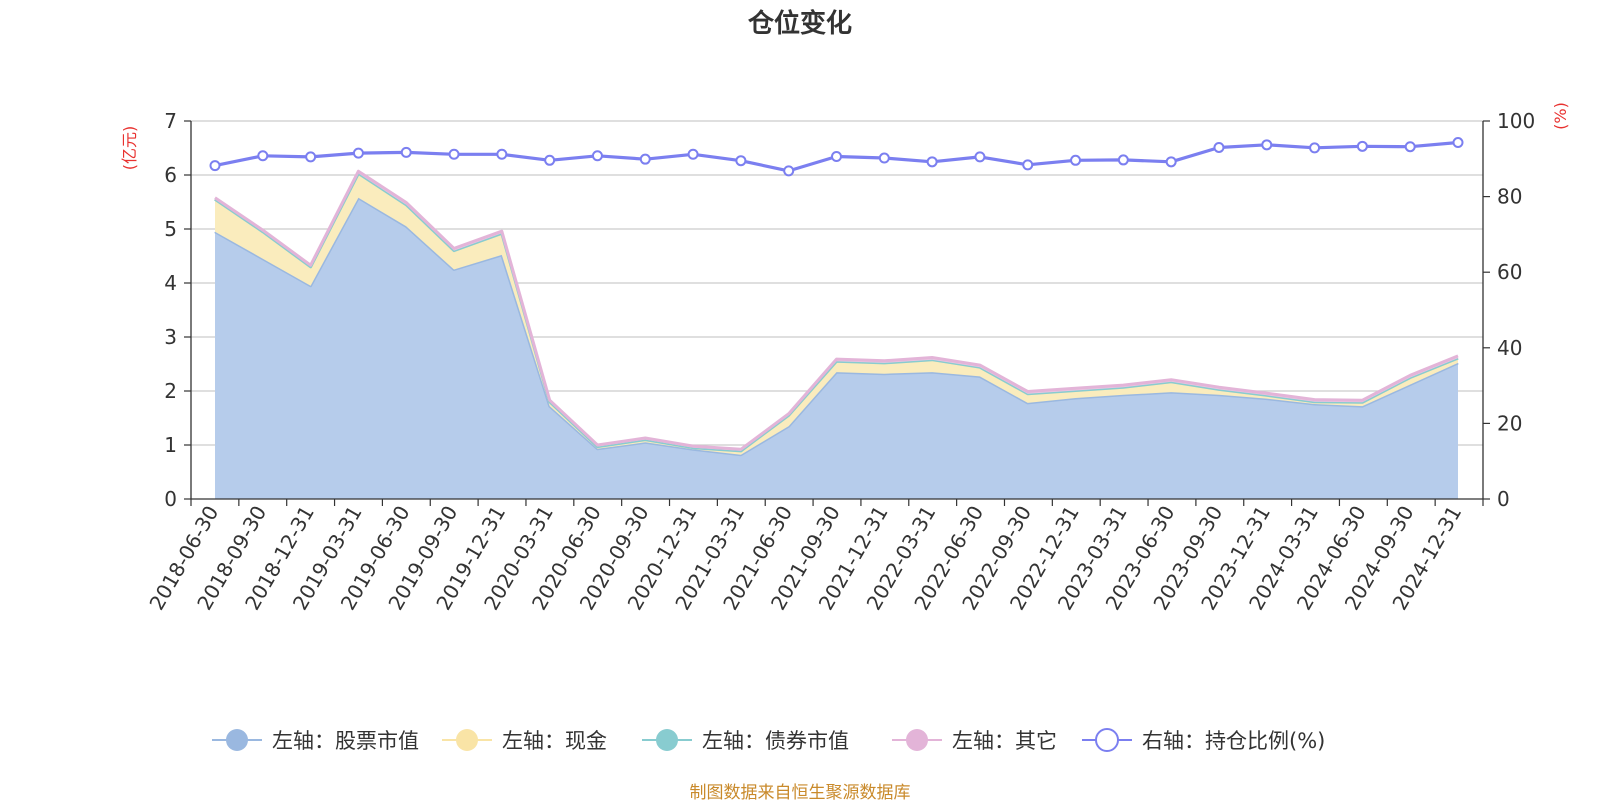  What do you see at coordinates (170, 283) in the screenshot?
I see `left-tick-label: 4` at bounding box center [170, 283].